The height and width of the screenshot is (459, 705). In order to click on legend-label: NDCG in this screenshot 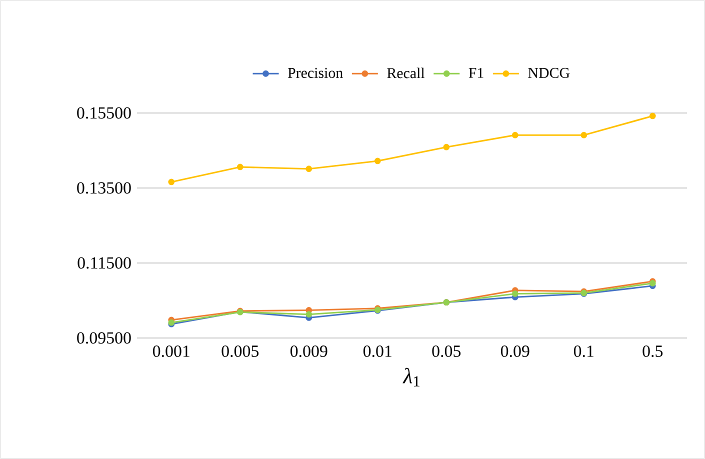, I will do `click(549, 73)`.